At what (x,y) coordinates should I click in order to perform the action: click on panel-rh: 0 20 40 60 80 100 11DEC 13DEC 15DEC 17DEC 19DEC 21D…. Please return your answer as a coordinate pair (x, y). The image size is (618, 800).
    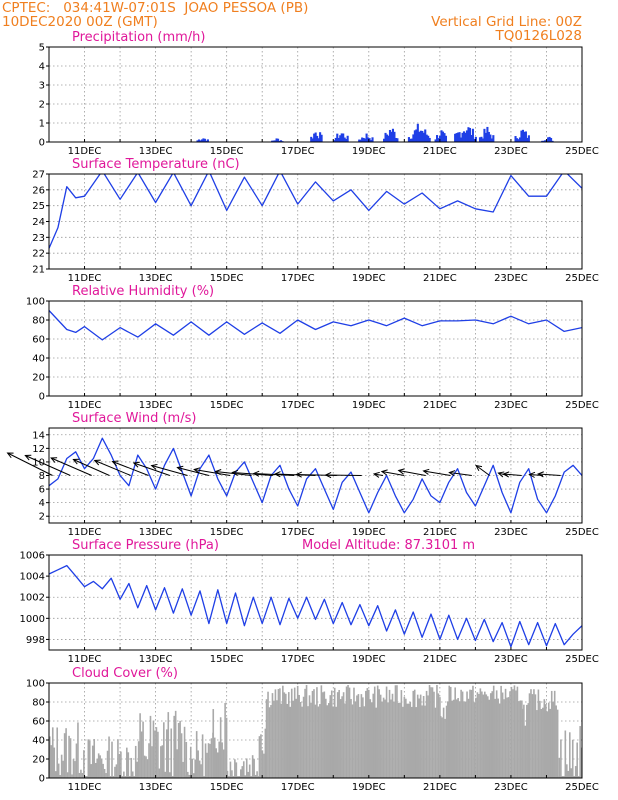
    Looking at the image, I should click on (312, 347).